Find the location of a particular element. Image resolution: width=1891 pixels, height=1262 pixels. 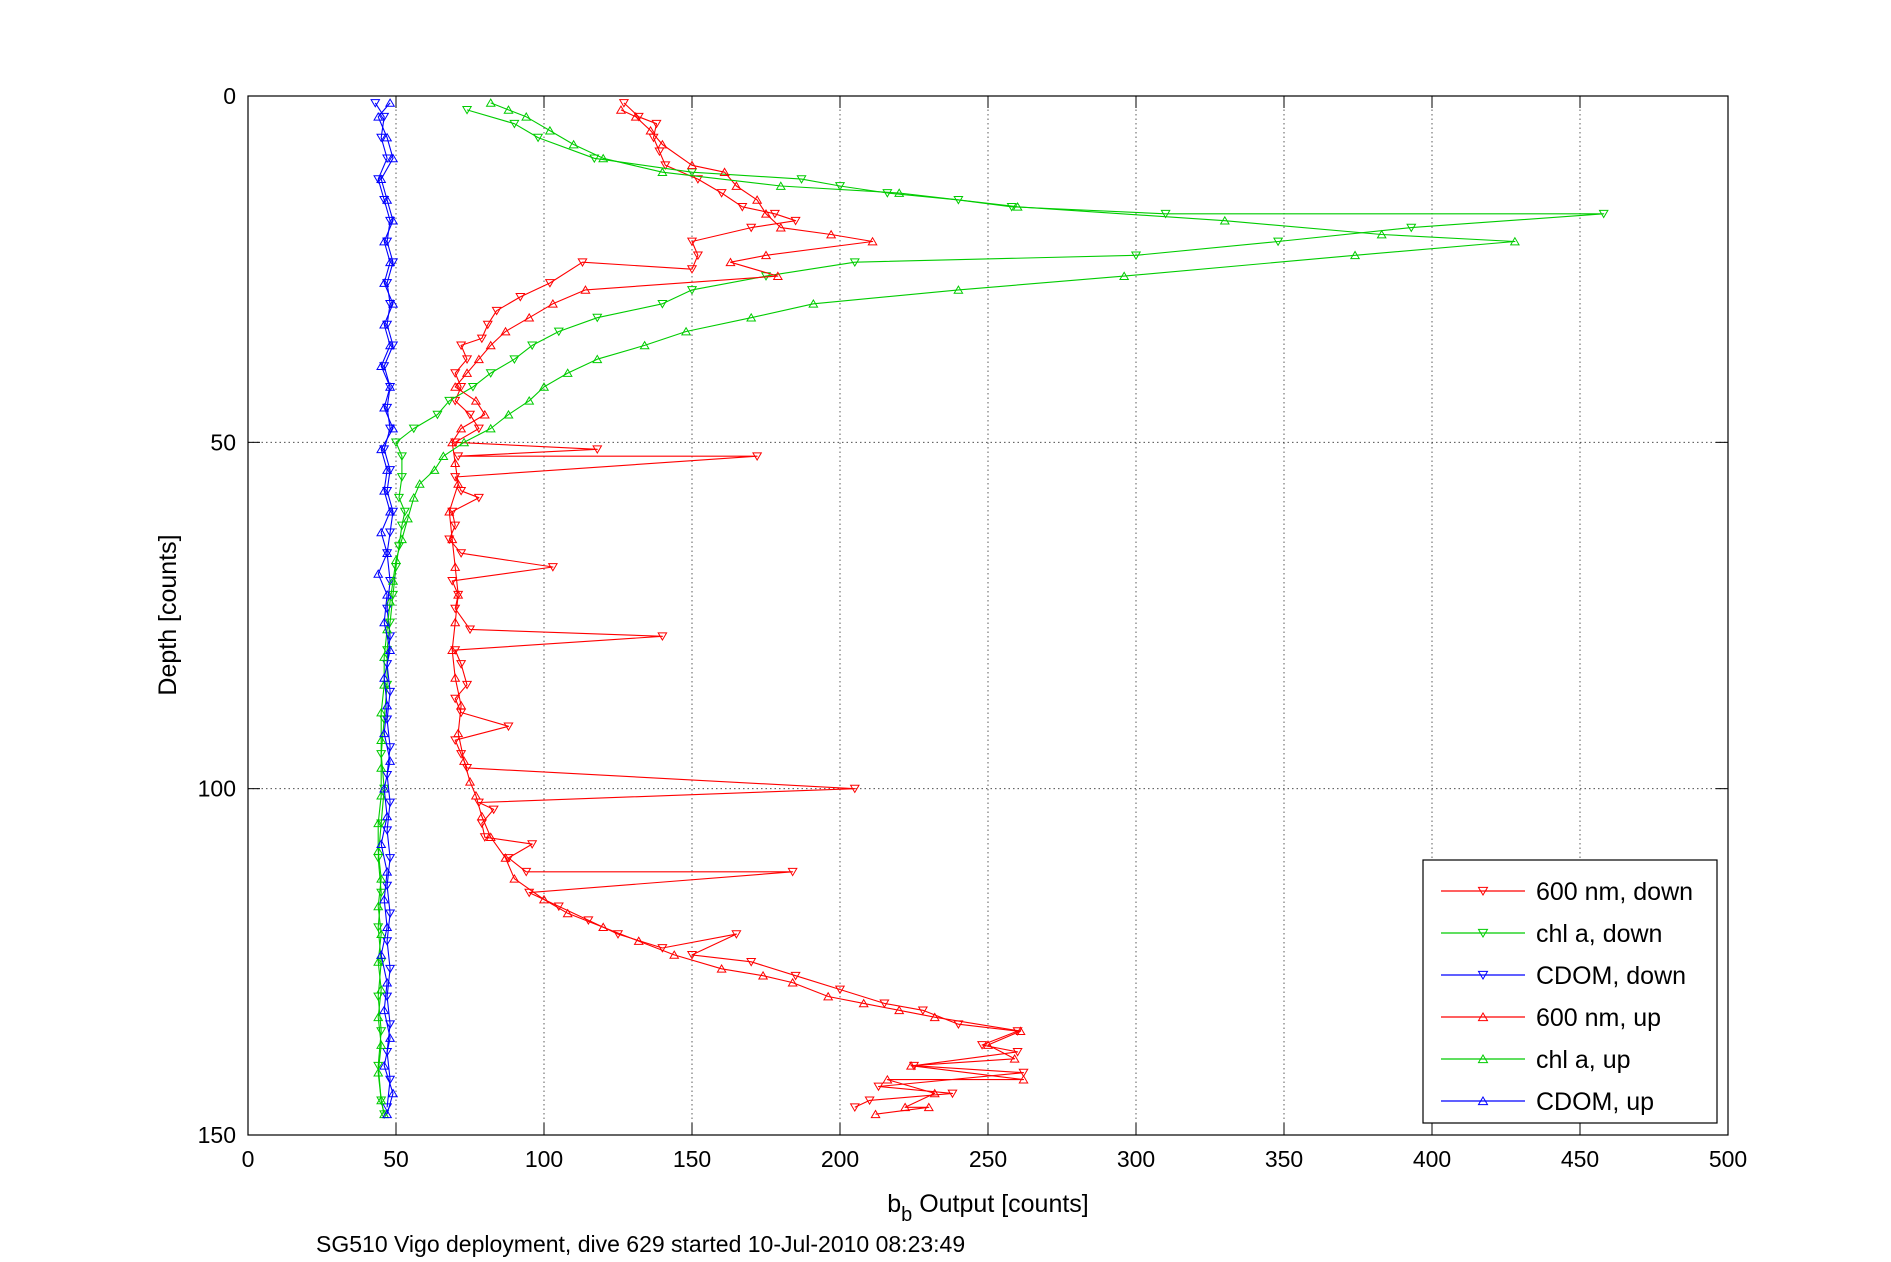

y-tick-label: 100 is located at coordinates (217, 789).